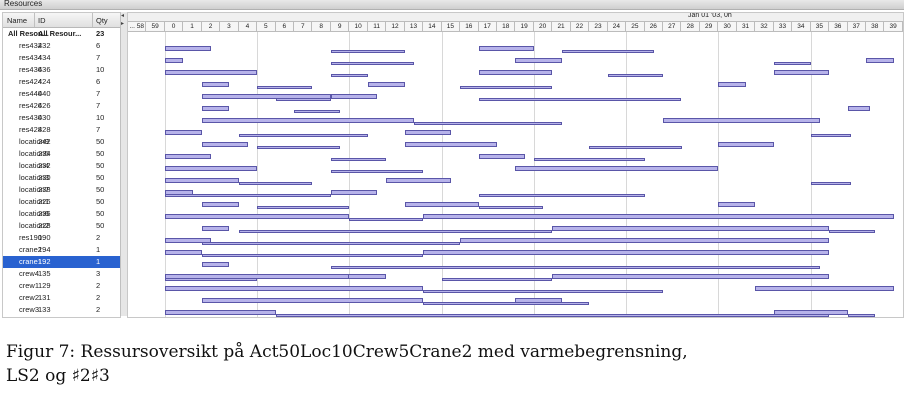 This screenshot has height=406, width=904. Describe the element at coordinates (61, 178) in the screenshot. I see `table-row: location3 230 50` at that location.